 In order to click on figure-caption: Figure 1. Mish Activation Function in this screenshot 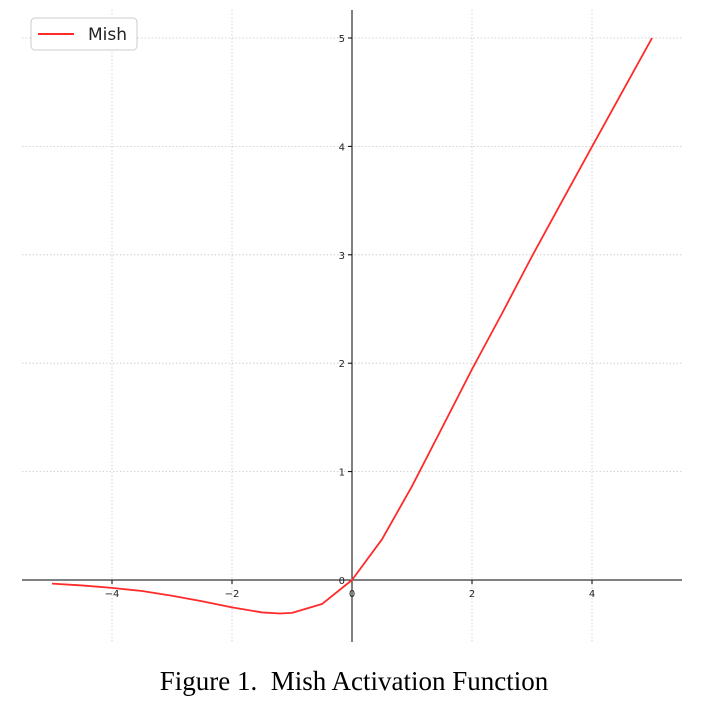, I will do `click(354, 681)`.